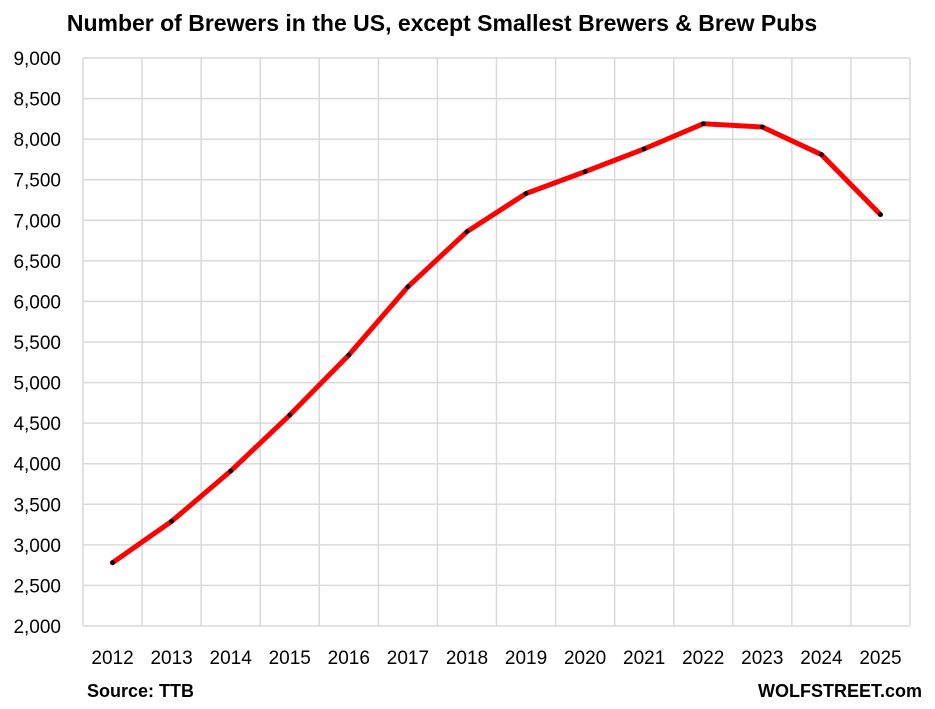 This screenshot has height=709, width=935. What do you see at coordinates (349, 658) in the screenshot?
I see `x-tick-label: 2016` at bounding box center [349, 658].